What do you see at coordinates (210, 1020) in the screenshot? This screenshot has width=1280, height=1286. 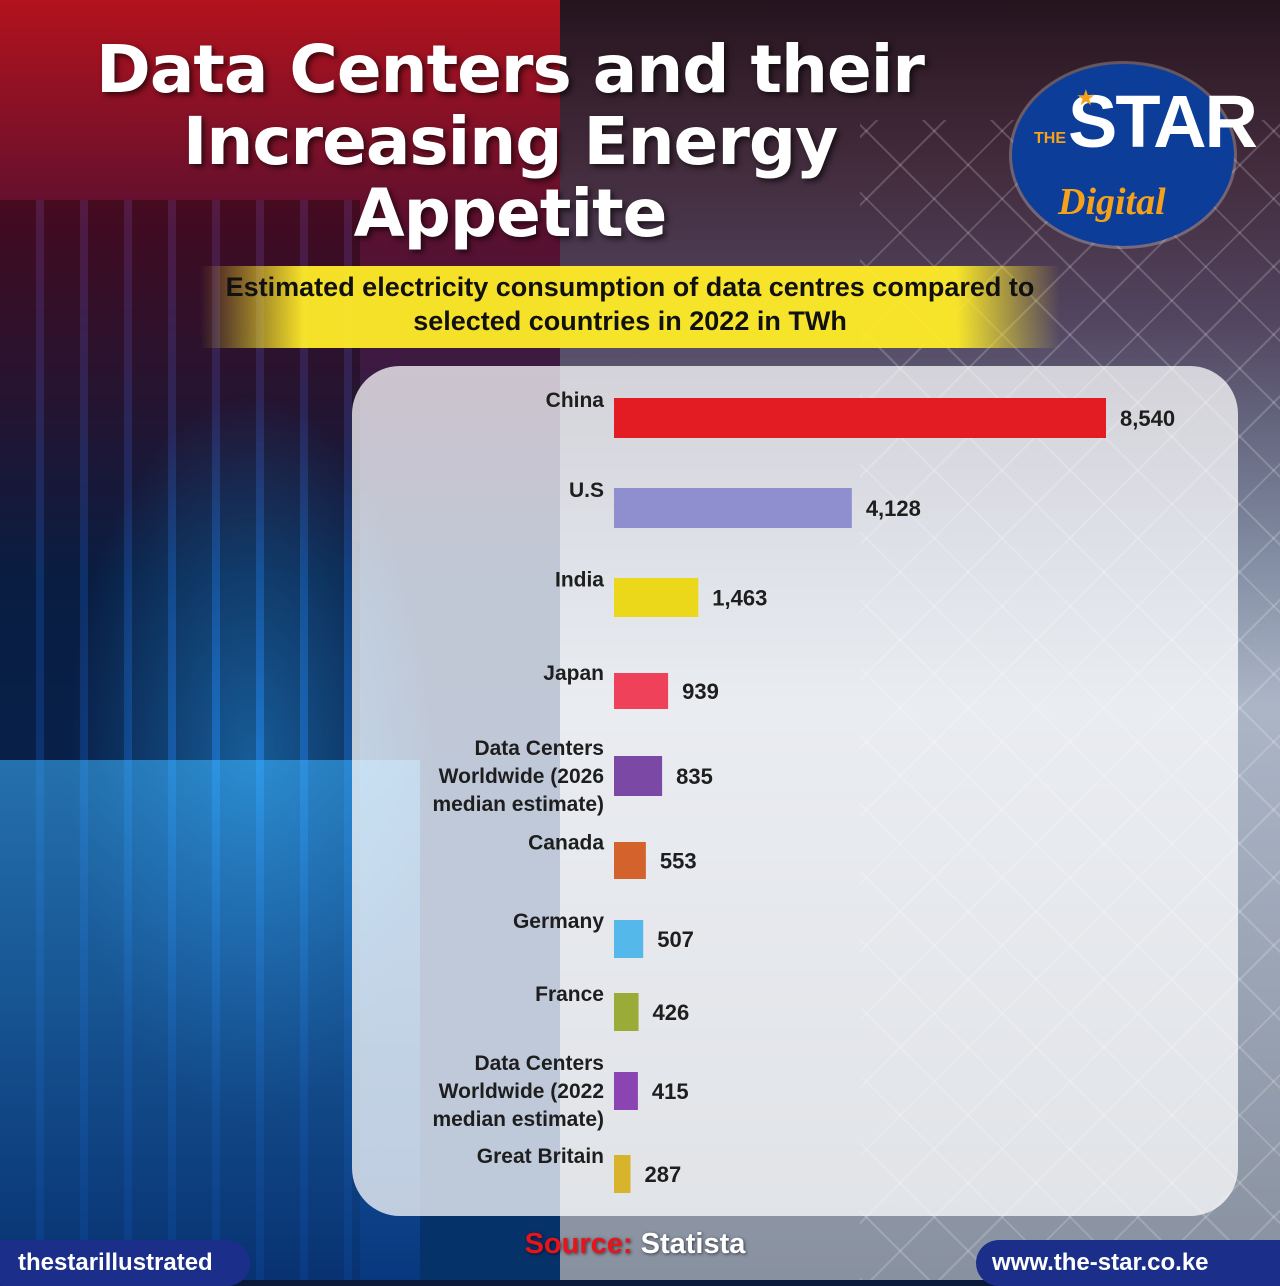 I see `background-corridor-floor` at bounding box center [210, 1020].